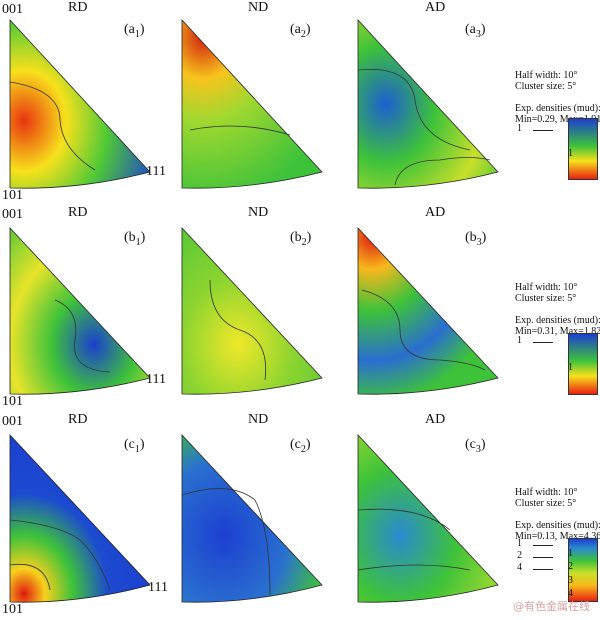 The height and width of the screenshot is (620, 600). Describe the element at coordinates (583, 149) in the screenshot. I see `color-scale-a` at that location.